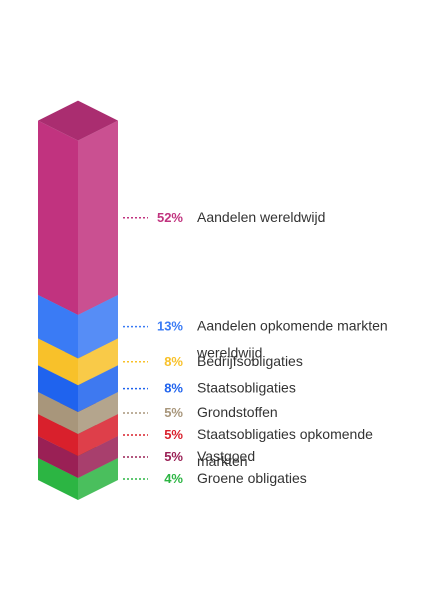 Image resolution: width=442 pixels, height=590 pixels. Describe the element at coordinates (170, 217) in the screenshot. I see `value-label: 52%` at that location.